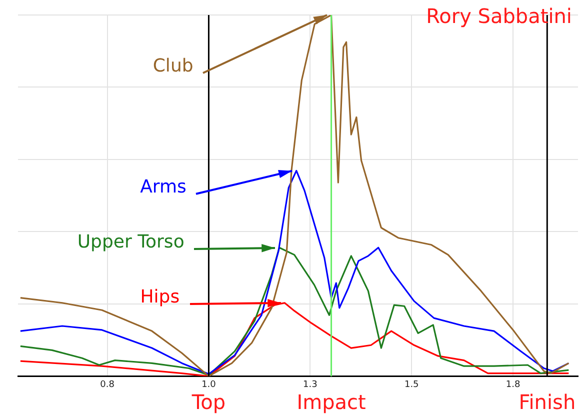 The height and width of the screenshot is (415, 582). Describe the element at coordinates (107, 385) in the screenshot. I see `x-tick-label: 0.8` at that location.